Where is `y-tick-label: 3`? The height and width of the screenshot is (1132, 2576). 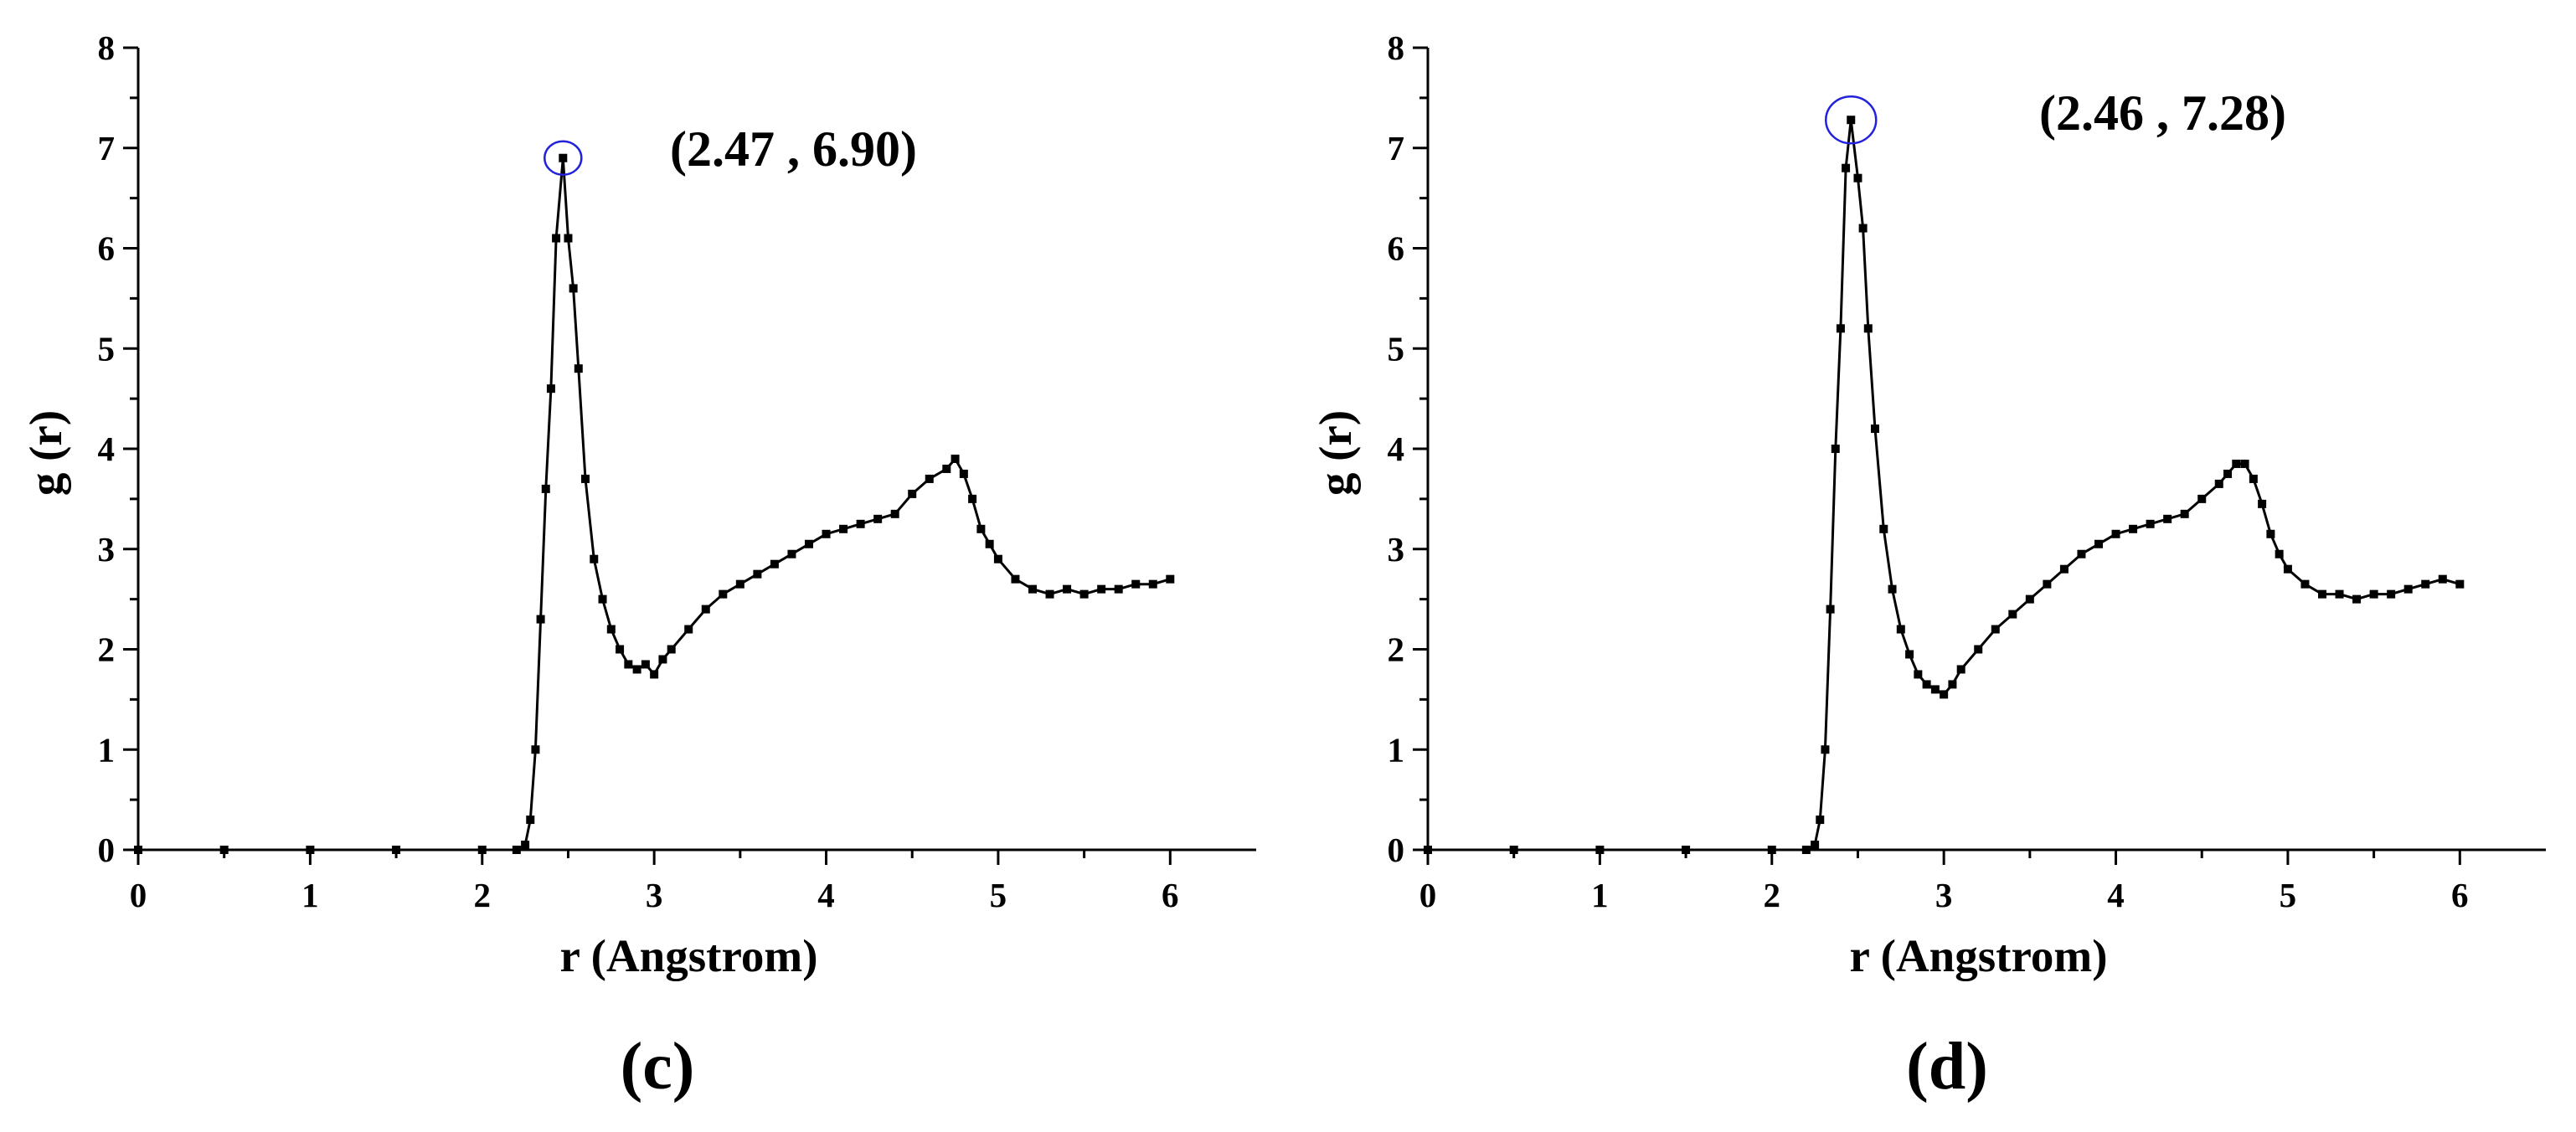
y-tick-label: 3 is located at coordinates (1396, 549).